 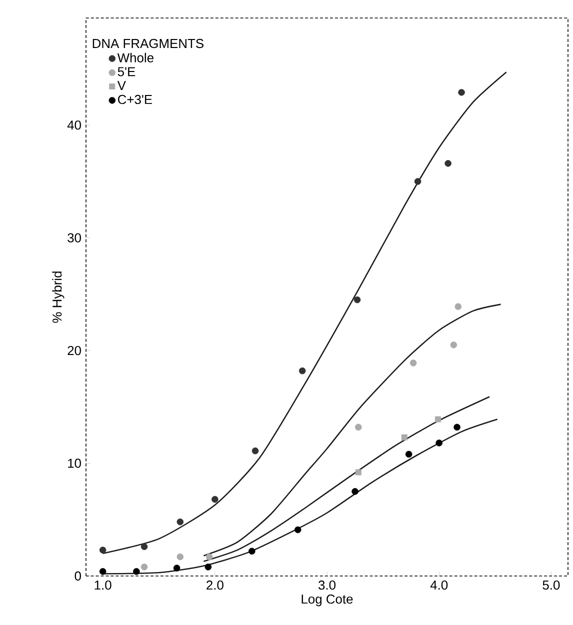 What do you see at coordinates (135, 99) in the screenshot?
I see `legend-label: C+3'E` at bounding box center [135, 99].